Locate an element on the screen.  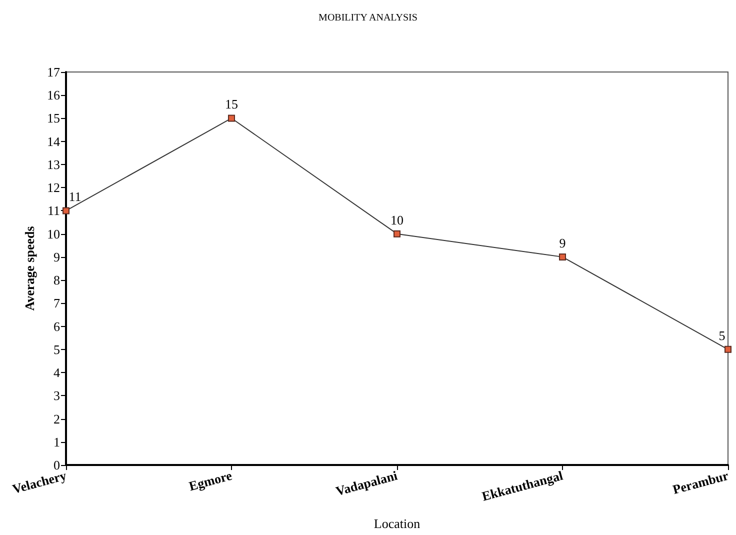
y-axis-title: Average speeds is located at coordinates (30, 268).